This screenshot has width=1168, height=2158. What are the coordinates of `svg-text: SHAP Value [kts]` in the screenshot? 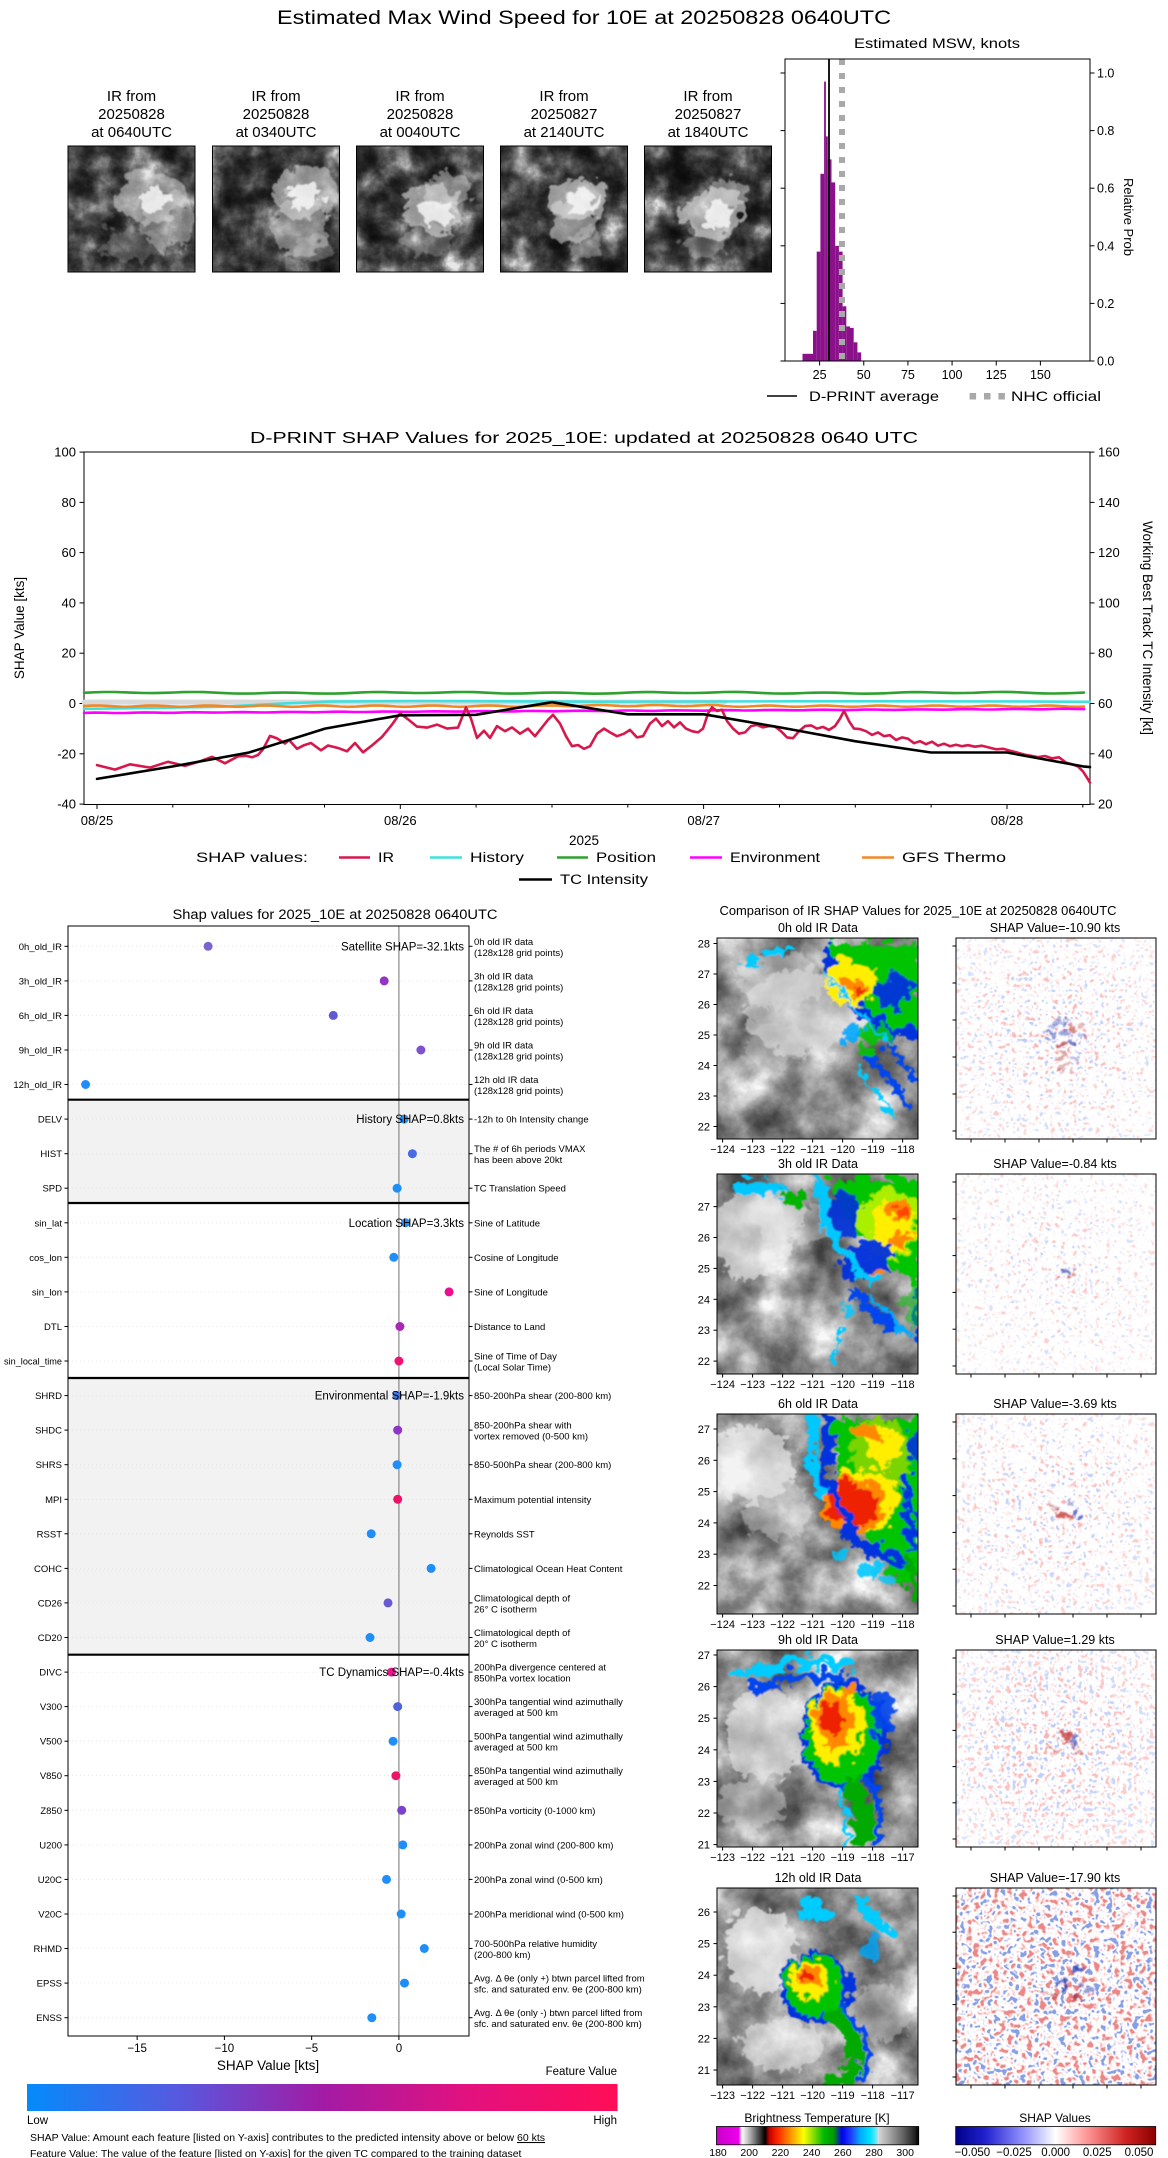 It's located at (19, 628).